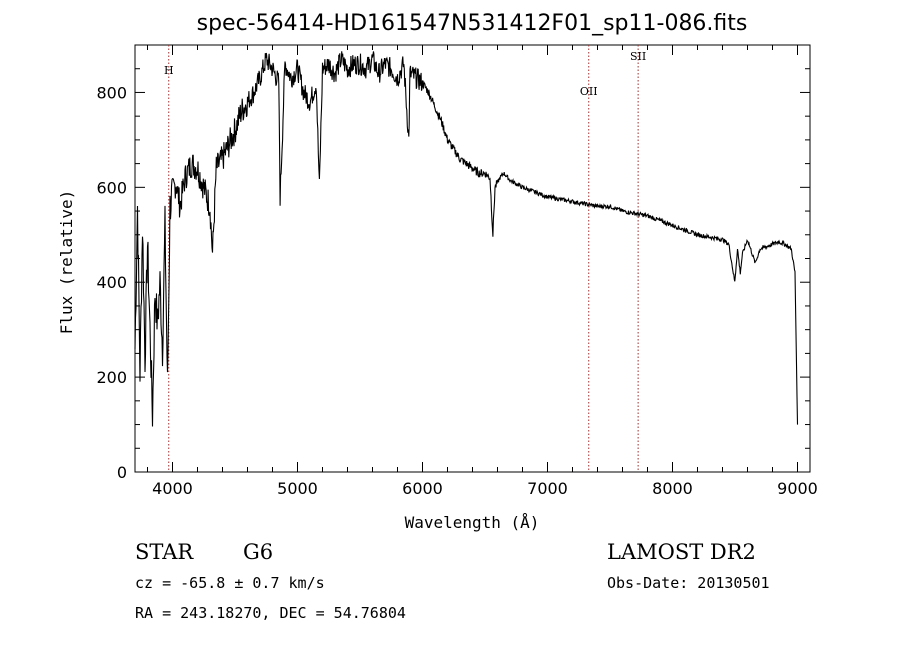 The height and width of the screenshot is (649, 900). I want to click on x-tick-label: 5000, so click(297, 488).